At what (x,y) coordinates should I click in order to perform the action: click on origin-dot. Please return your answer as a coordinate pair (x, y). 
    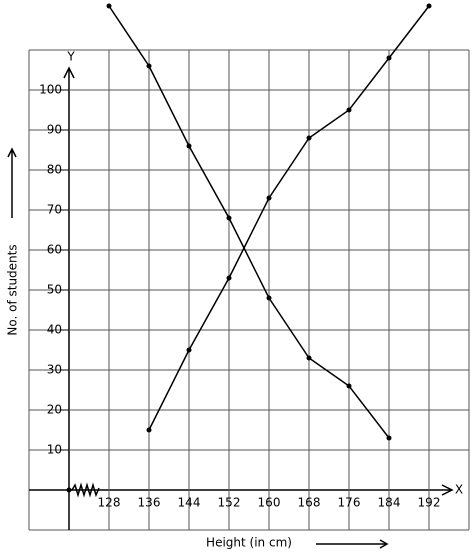
    Looking at the image, I should click on (69, 490).